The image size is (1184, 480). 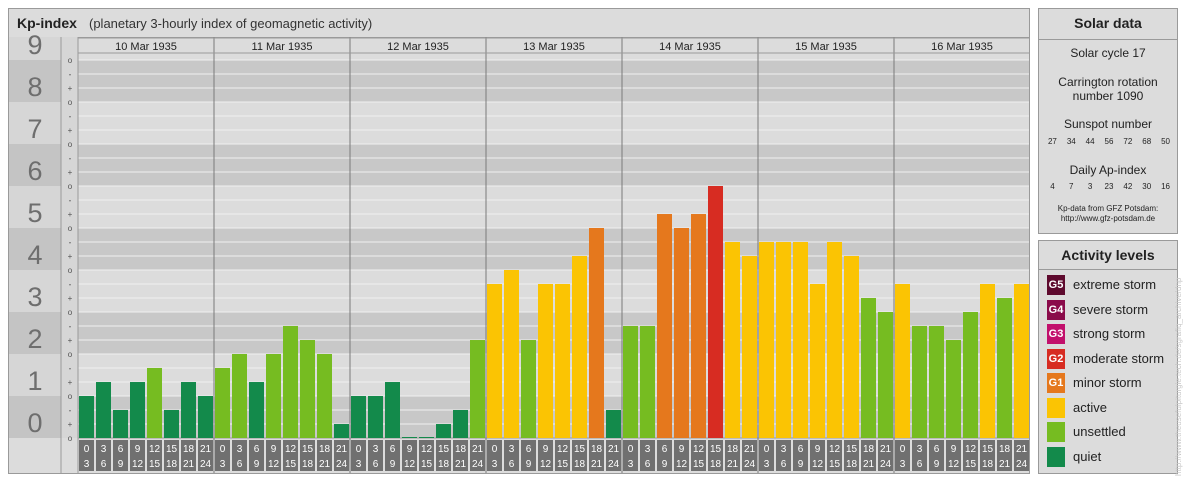 What do you see at coordinates (34, 339) in the screenshot?
I see `y-tick-label: 2` at bounding box center [34, 339].